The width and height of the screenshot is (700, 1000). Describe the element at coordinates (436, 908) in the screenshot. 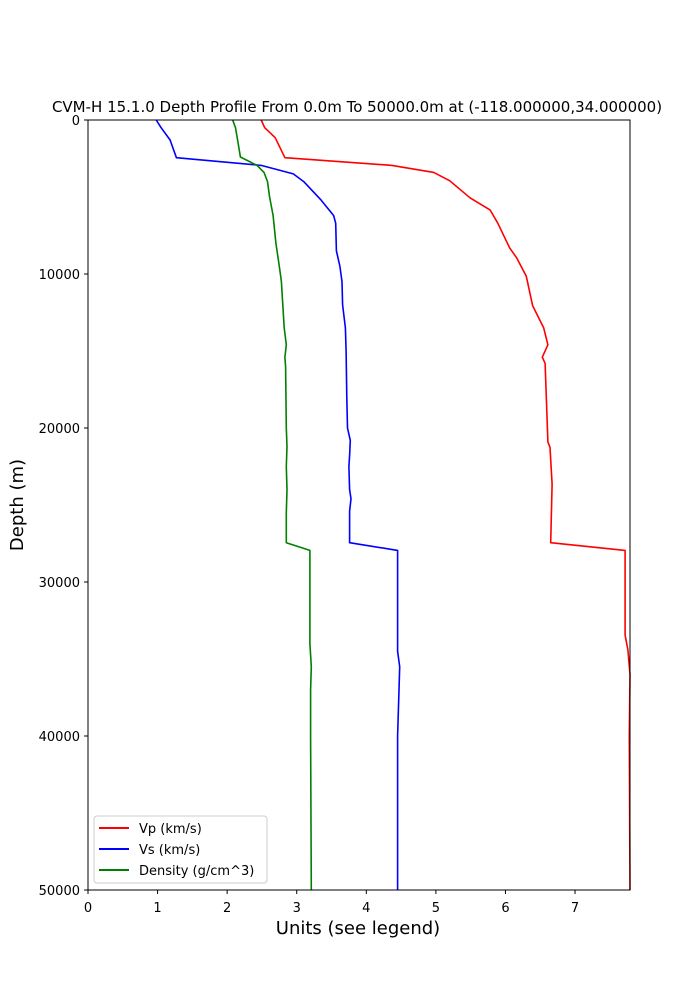

I see `x-tick-label: 5` at that location.